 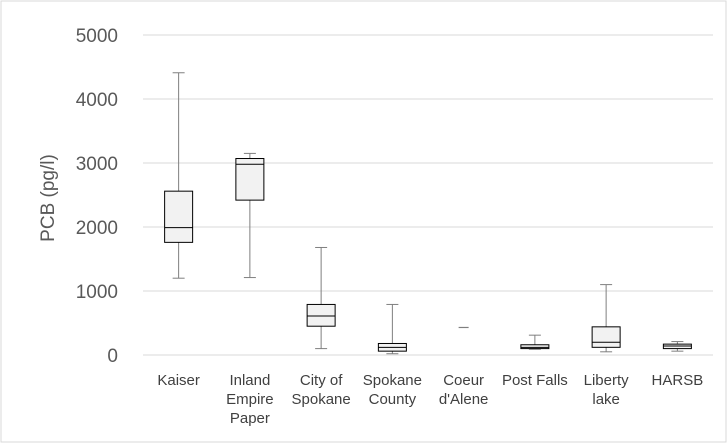 I want to click on category-label-line: Coeur, so click(x=463, y=380).